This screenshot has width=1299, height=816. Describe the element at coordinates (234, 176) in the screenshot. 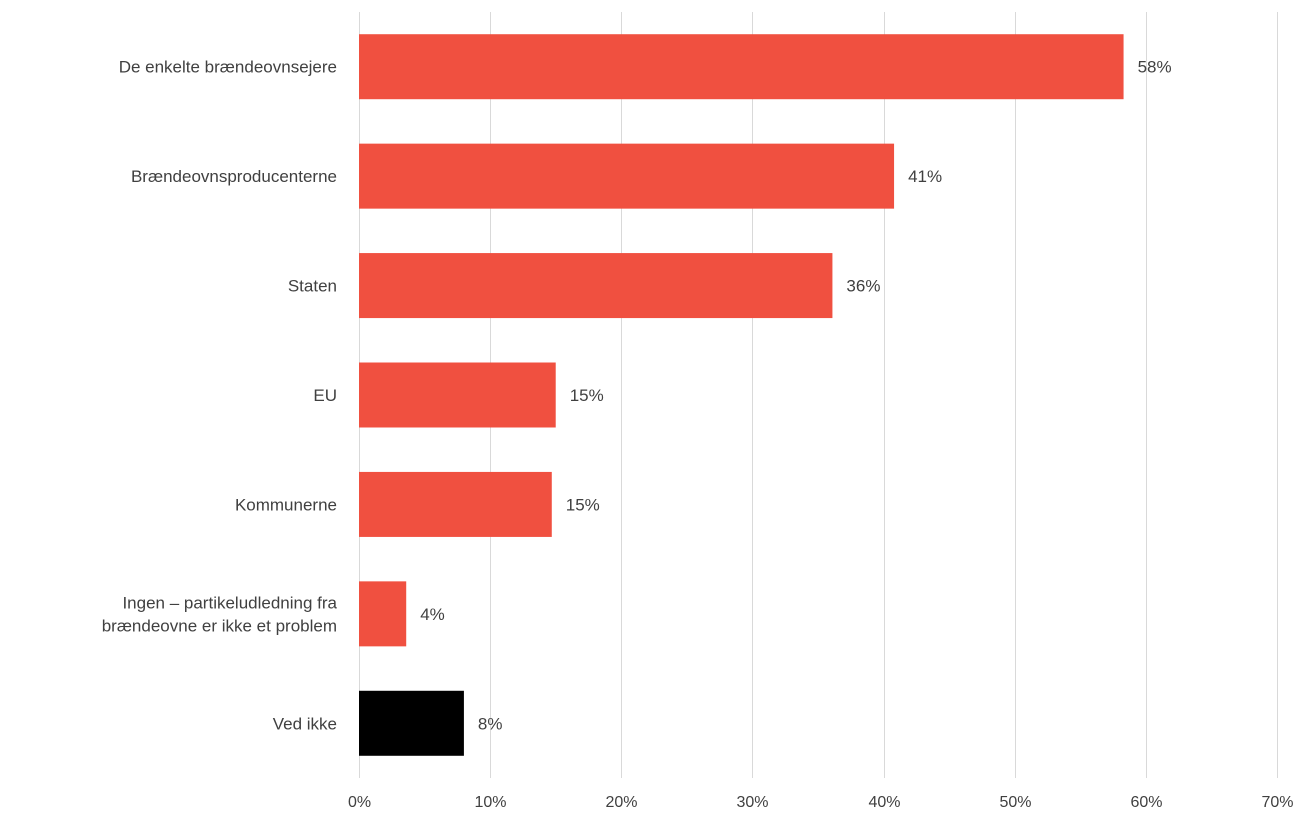

I see `category-label: Brændeovnsproducenterne` at that location.